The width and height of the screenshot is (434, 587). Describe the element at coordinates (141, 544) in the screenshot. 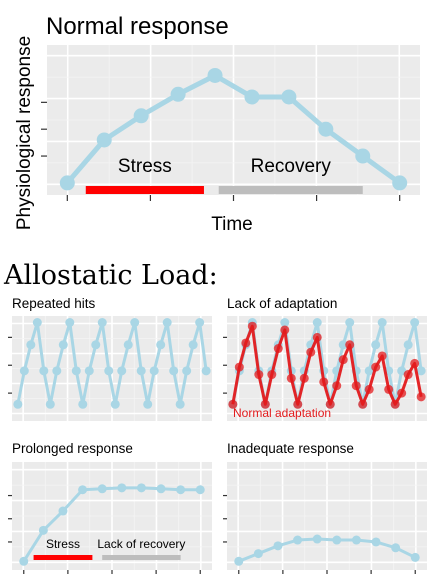

I see `prolonged-response-annotation-label: Lack of recovery` at that location.